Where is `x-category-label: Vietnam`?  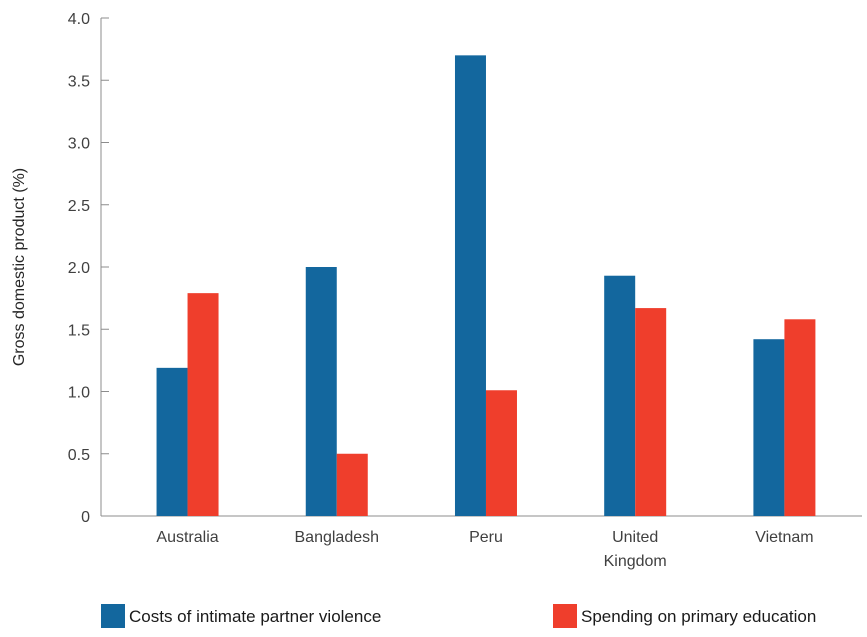
x-category-label: Vietnam is located at coordinates (784, 537).